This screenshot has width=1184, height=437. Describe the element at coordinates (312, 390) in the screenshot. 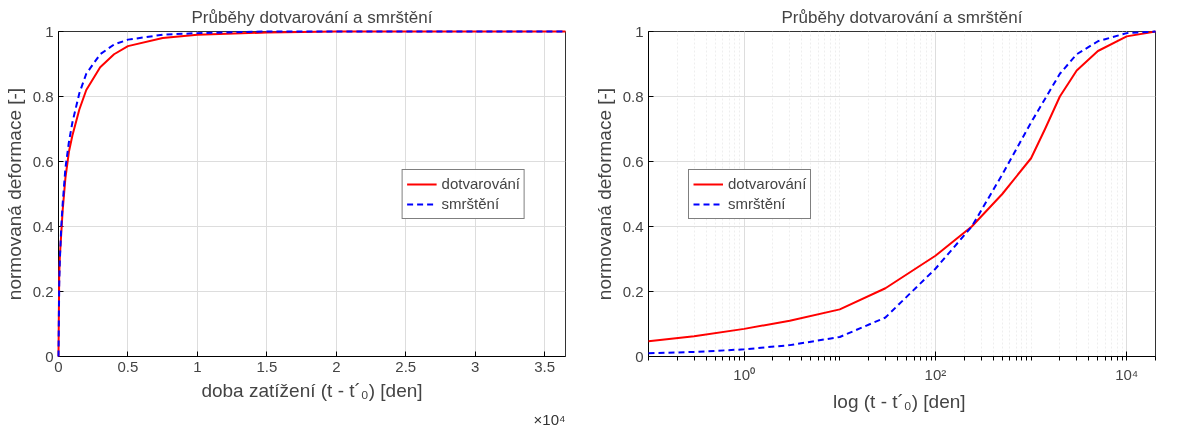

I see `x-axis-title: doba zatížení (t - t´₀) [den]` at that location.